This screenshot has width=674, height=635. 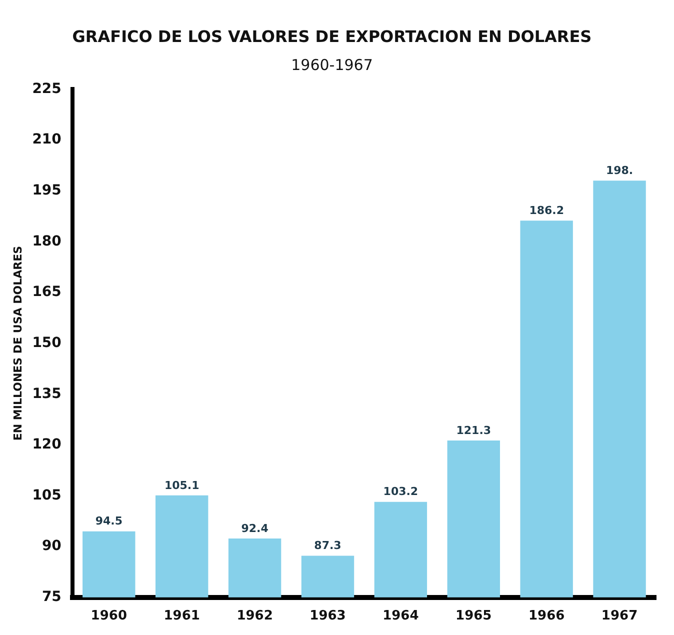 What do you see at coordinates (47, 394) in the screenshot?
I see `y-tick-label: 135` at bounding box center [47, 394].